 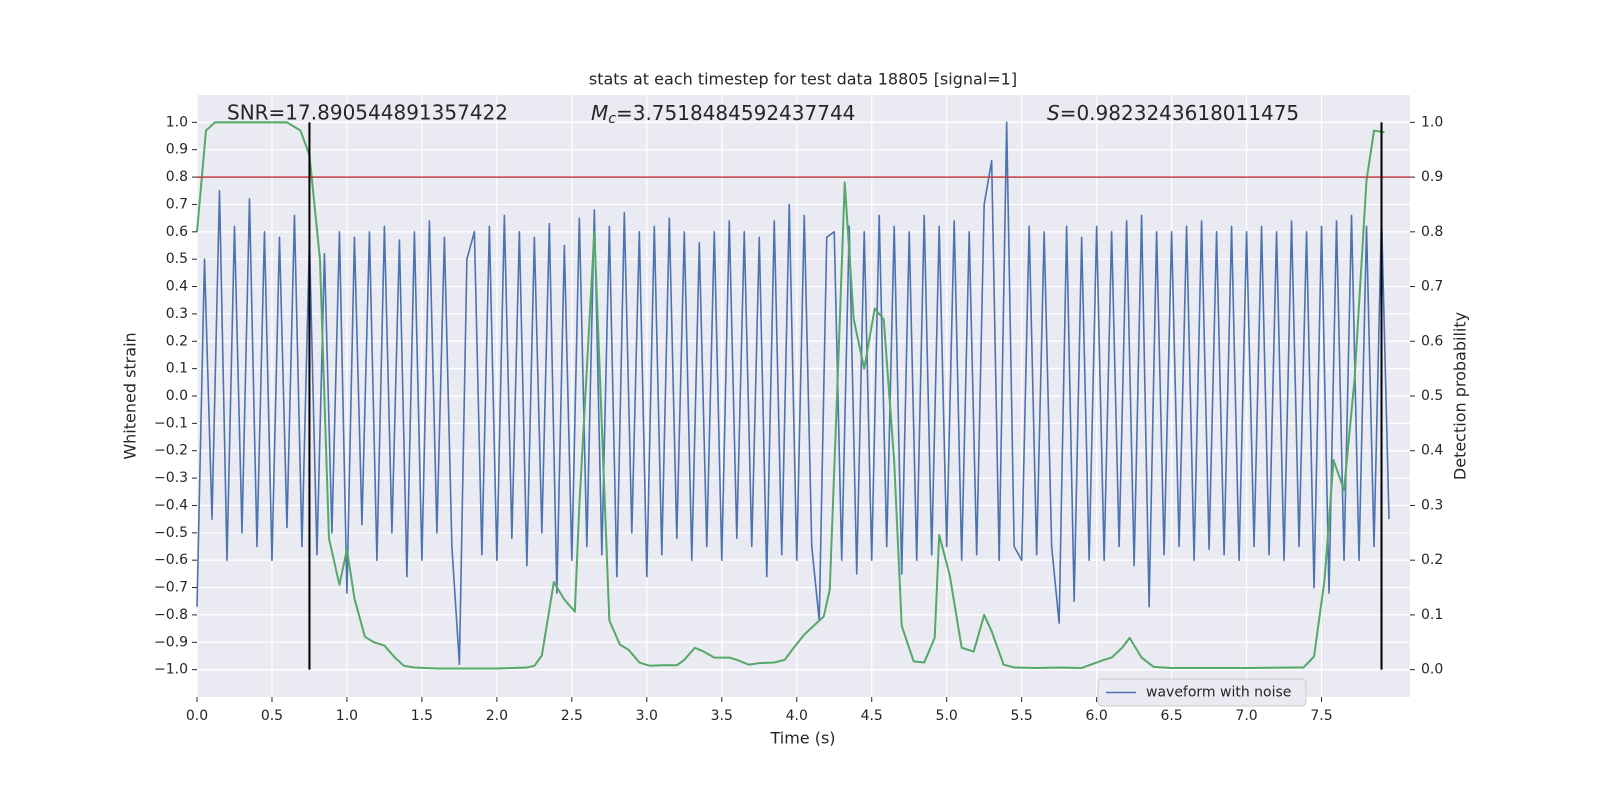 I want to click on y-axis-label: Whitened strain, so click(x=130, y=395).